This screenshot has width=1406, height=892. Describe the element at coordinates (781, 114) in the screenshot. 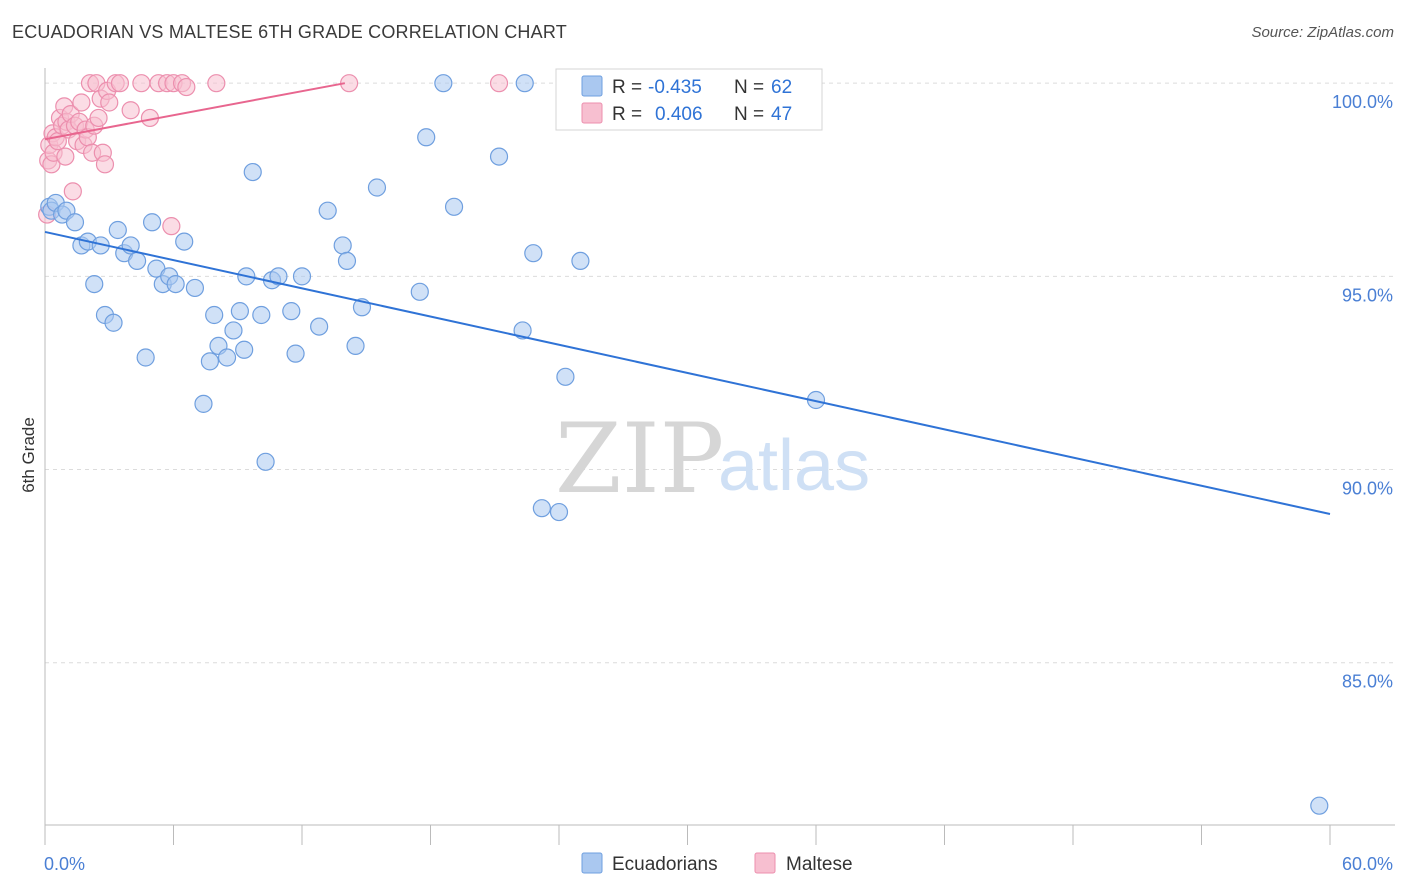

I see `legend-n-value: 47` at that location.